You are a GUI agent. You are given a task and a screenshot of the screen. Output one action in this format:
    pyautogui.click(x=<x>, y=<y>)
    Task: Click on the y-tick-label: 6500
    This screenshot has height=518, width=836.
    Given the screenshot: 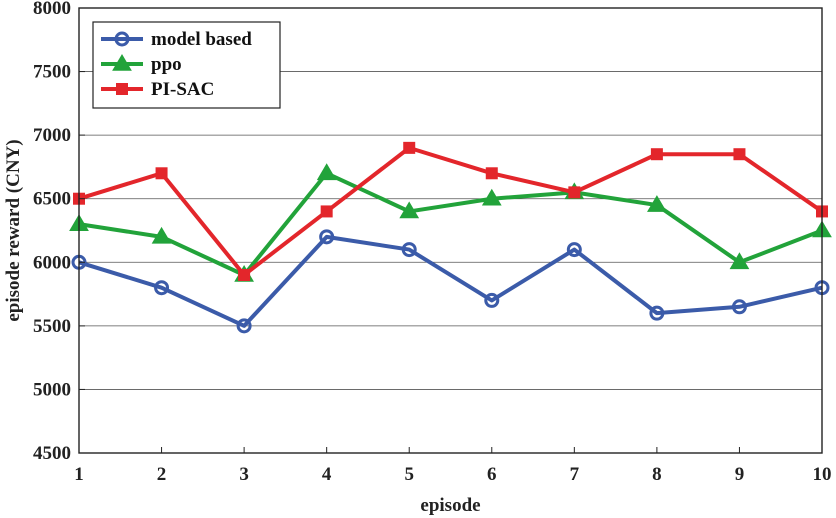 What is the action you would take?
    pyautogui.click(x=52, y=199)
    